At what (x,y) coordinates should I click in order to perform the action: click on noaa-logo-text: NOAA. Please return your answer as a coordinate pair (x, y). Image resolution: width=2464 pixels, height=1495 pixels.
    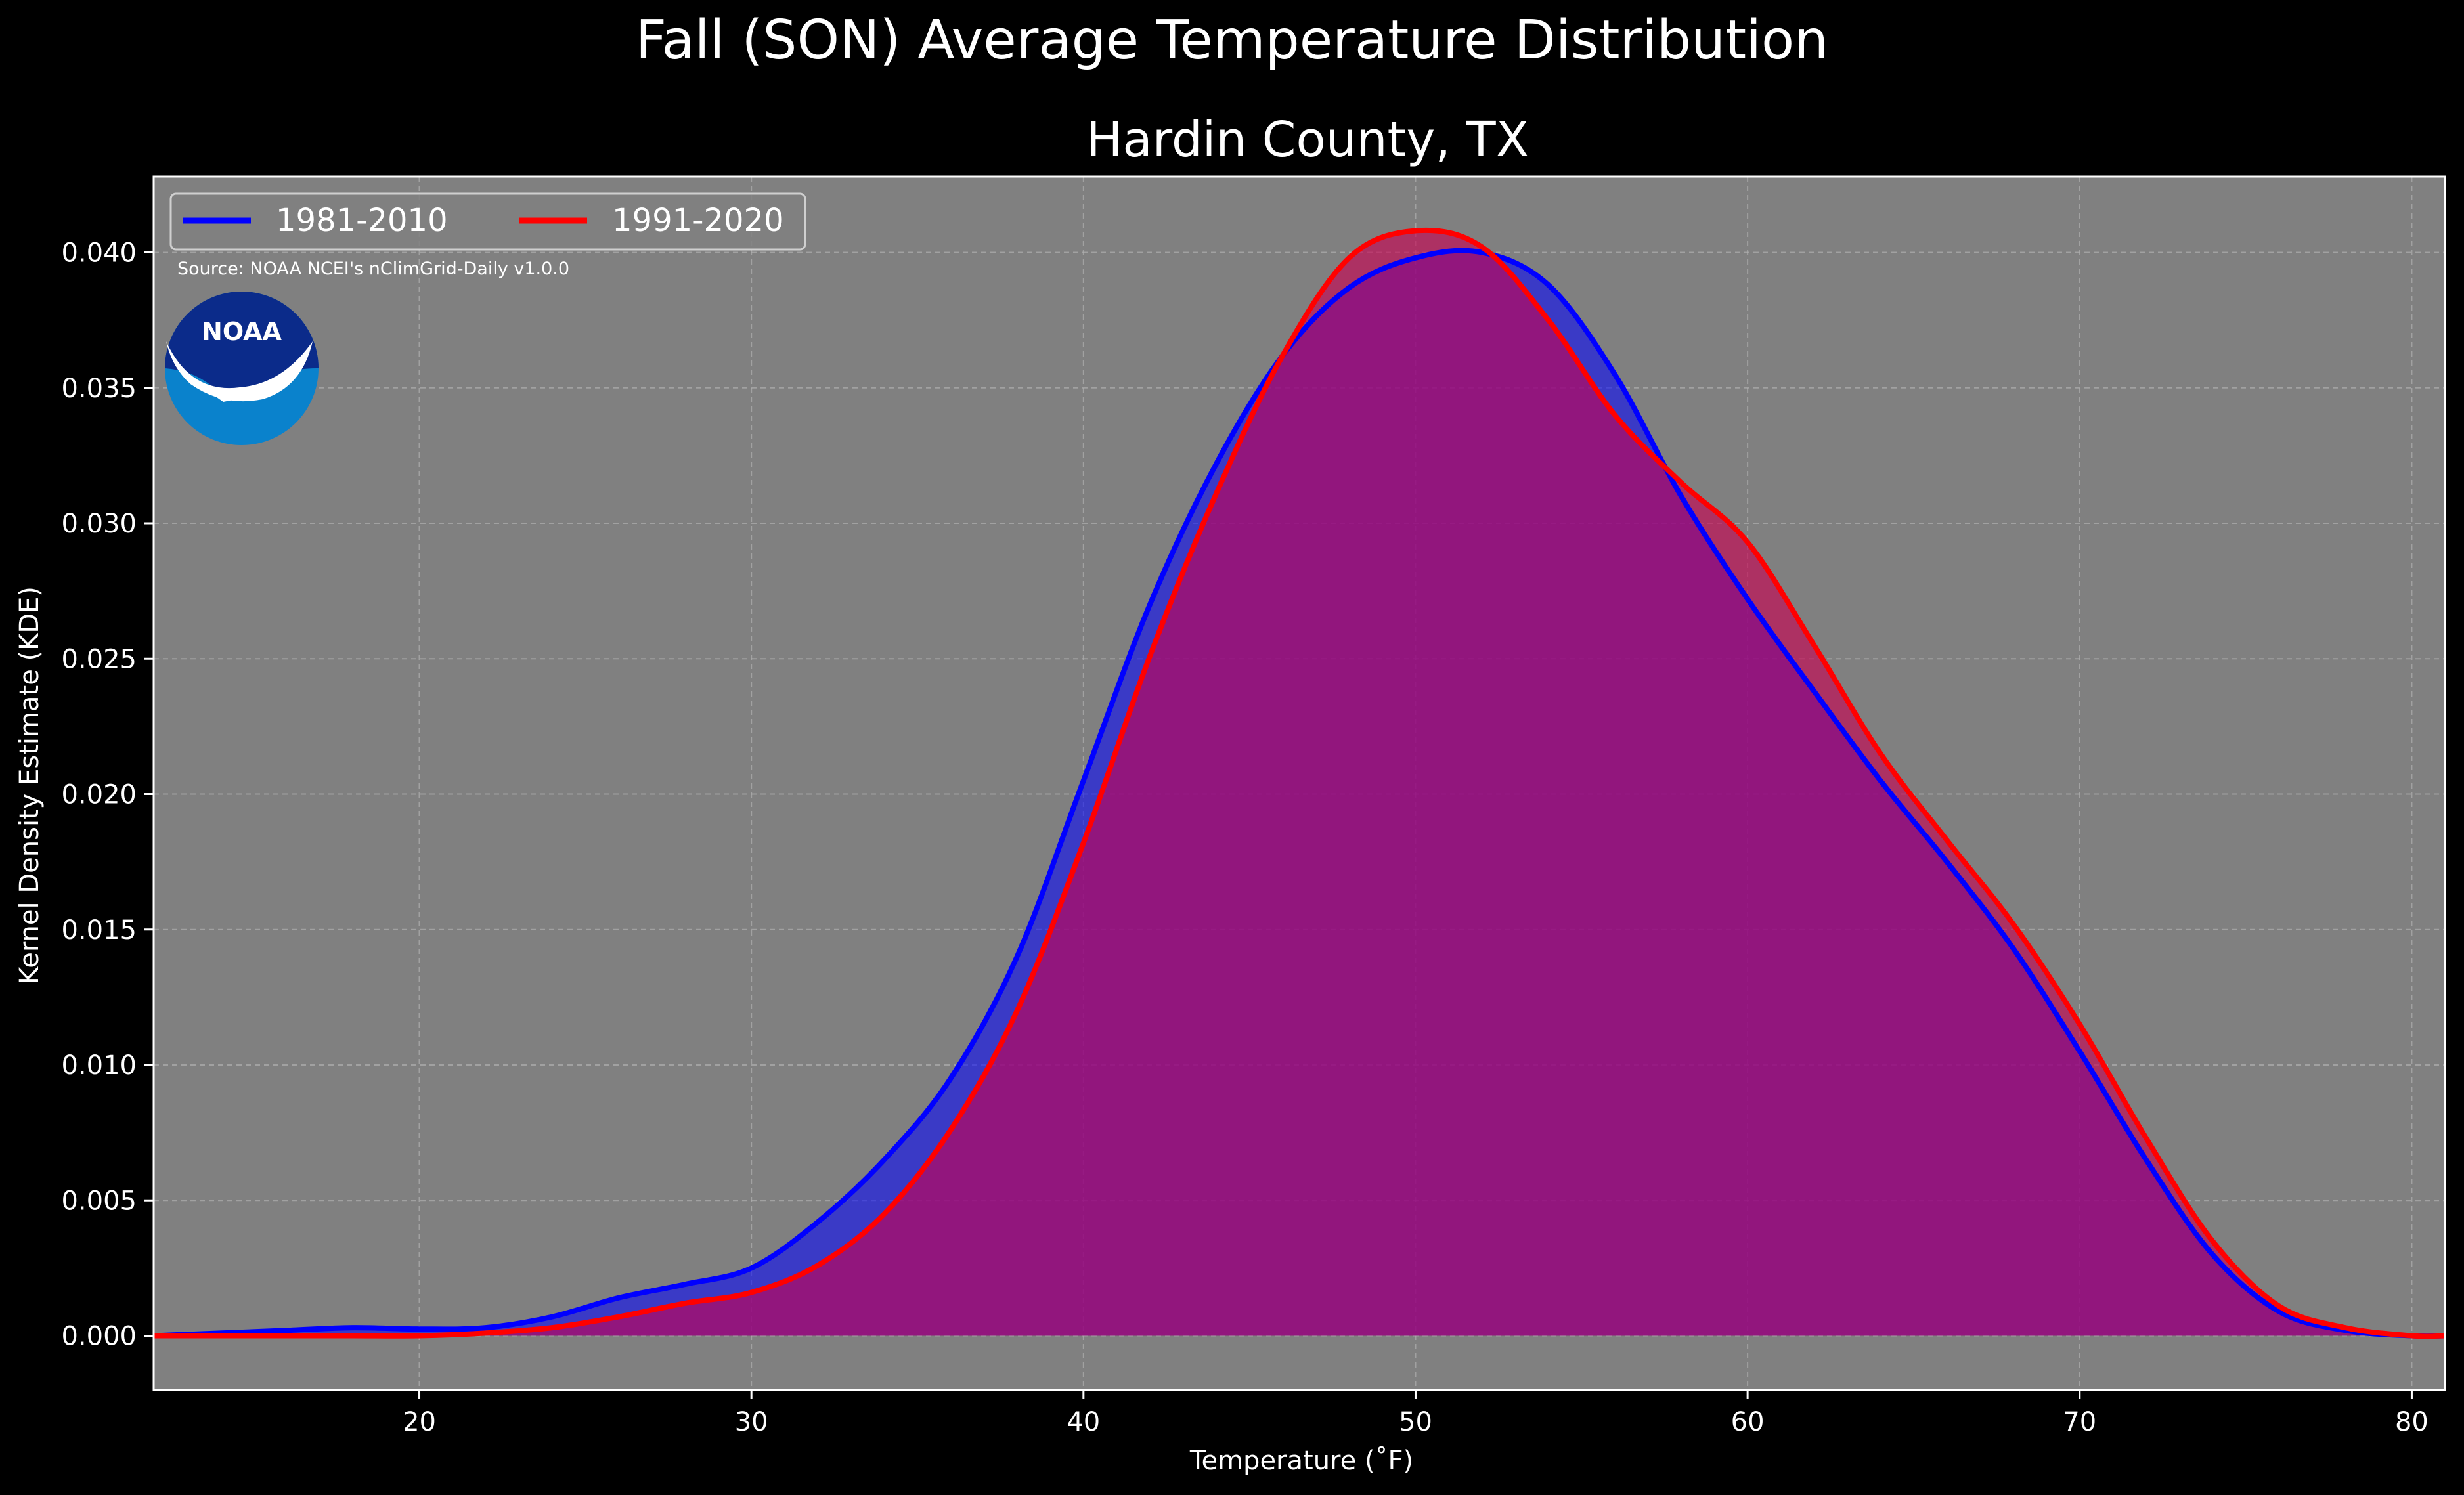
    Looking at the image, I should click on (242, 331).